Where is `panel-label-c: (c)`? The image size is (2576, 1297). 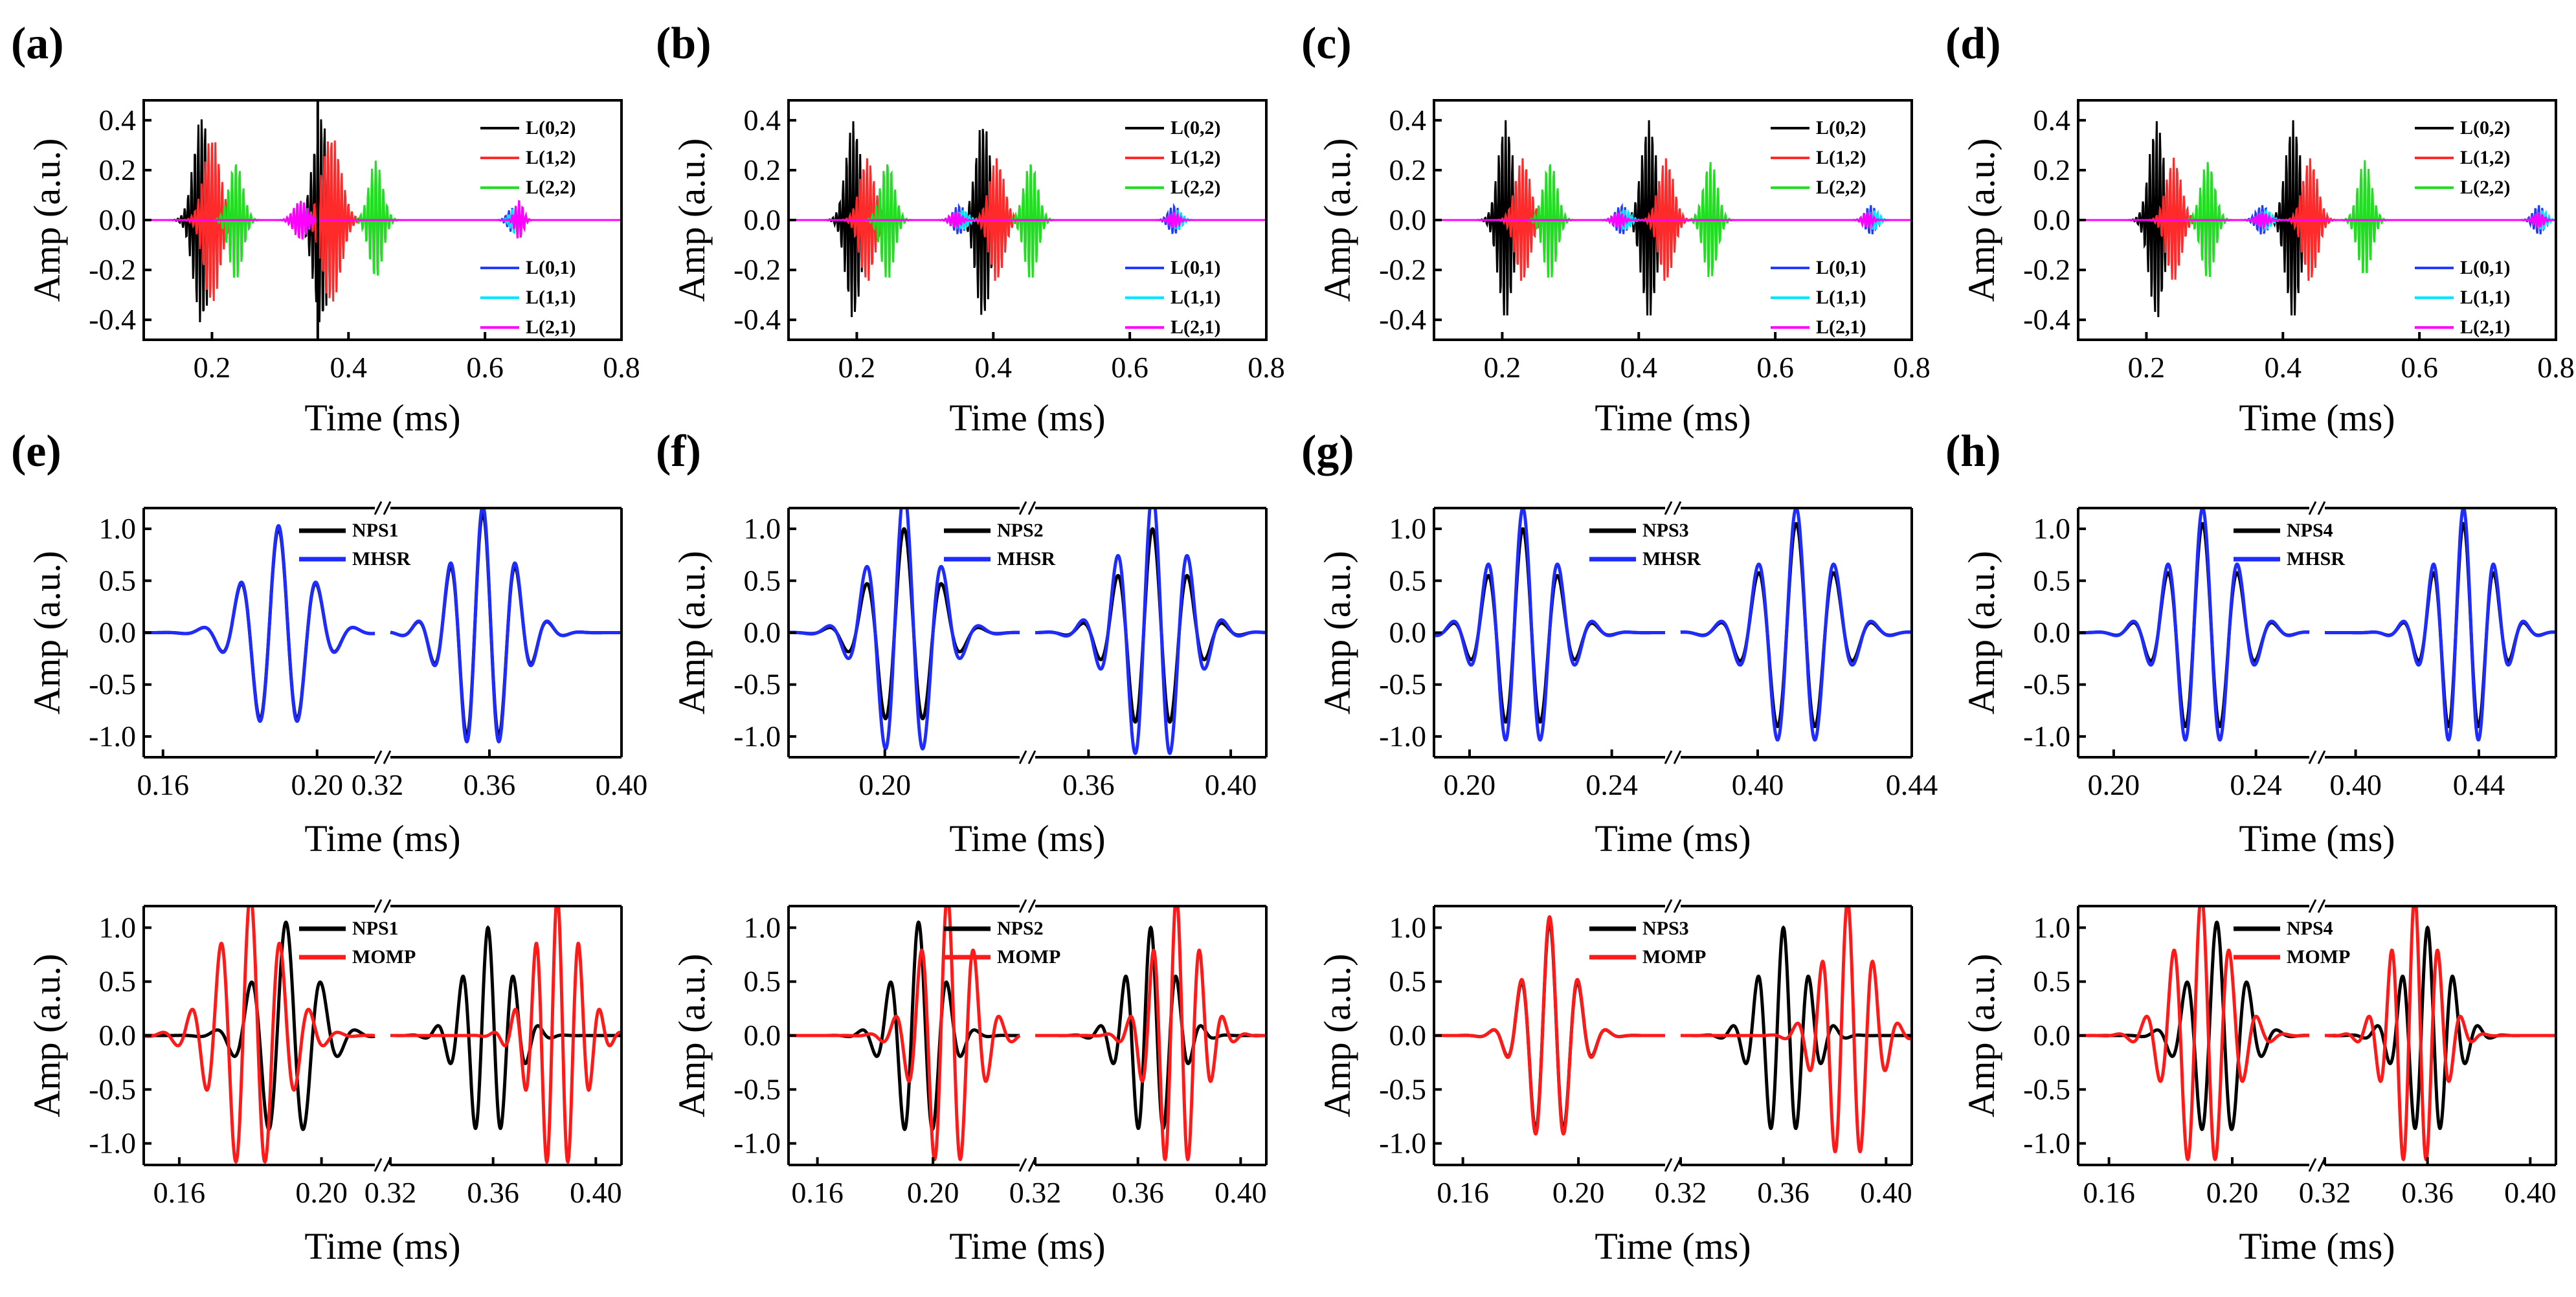 panel-label-c: (c) is located at coordinates (1326, 44).